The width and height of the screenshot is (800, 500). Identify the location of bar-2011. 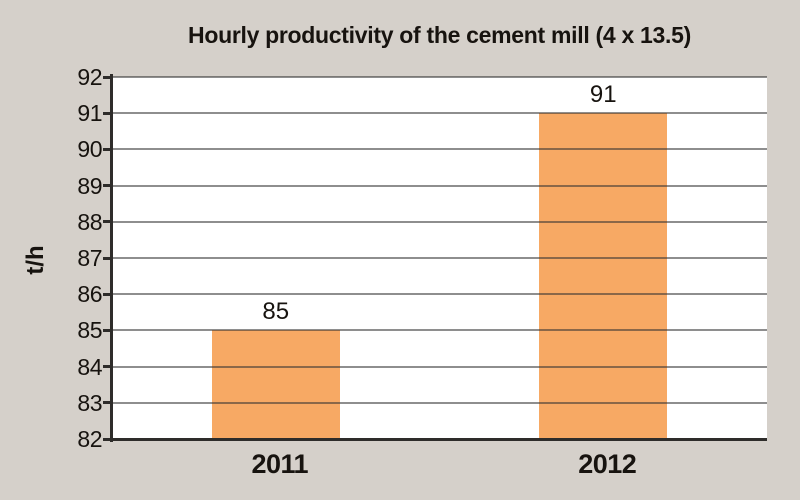
(275, 384).